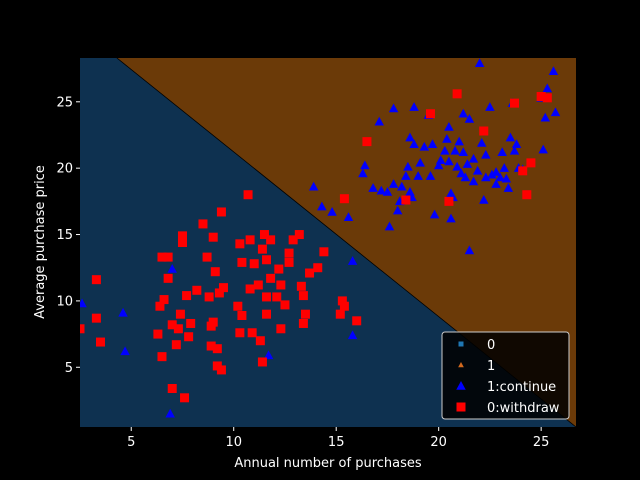  Describe the element at coordinates (521, 387) in the screenshot. I see `legend-label: 1:continue` at that location.